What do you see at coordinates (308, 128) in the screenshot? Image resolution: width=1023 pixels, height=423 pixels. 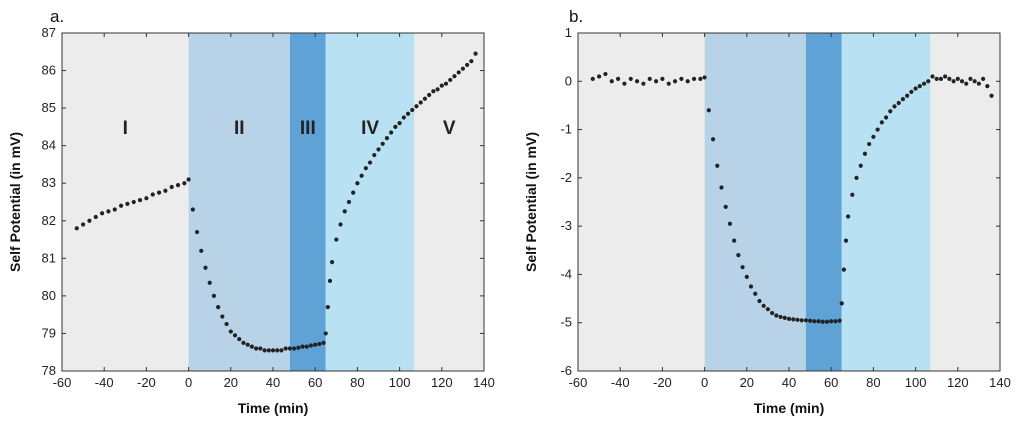 I see `a-phase-label-iii: III` at bounding box center [308, 128].